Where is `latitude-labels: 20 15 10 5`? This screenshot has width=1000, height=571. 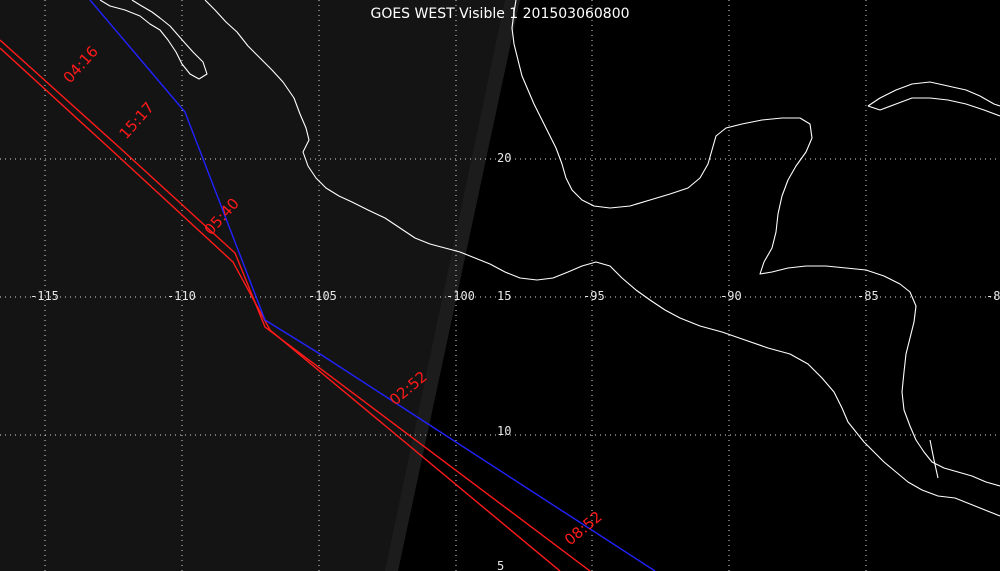 latitude-labels: 20 15 10 5 is located at coordinates (504, 361).